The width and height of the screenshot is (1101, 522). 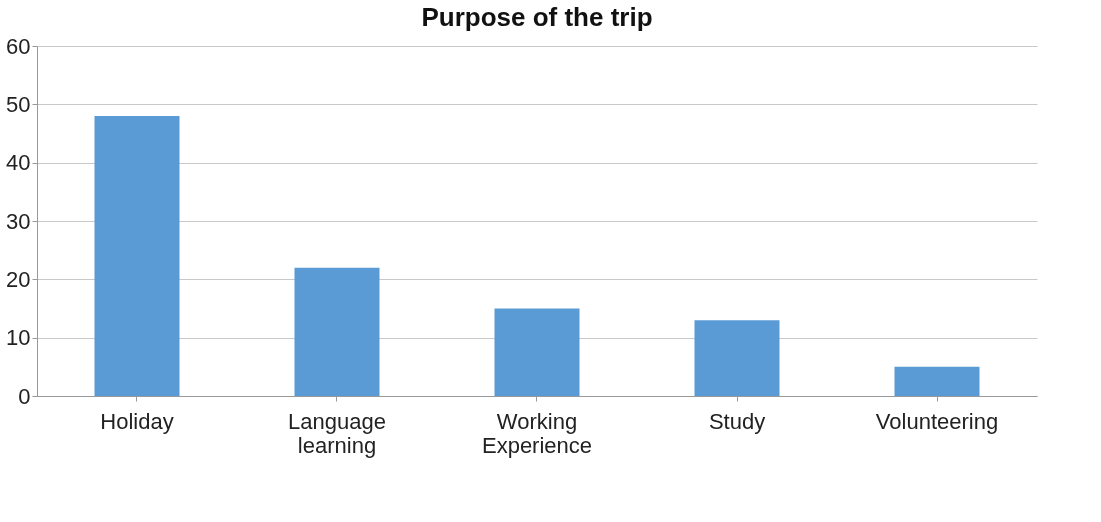 I want to click on y-tick-label: 20, so click(x=18, y=279).